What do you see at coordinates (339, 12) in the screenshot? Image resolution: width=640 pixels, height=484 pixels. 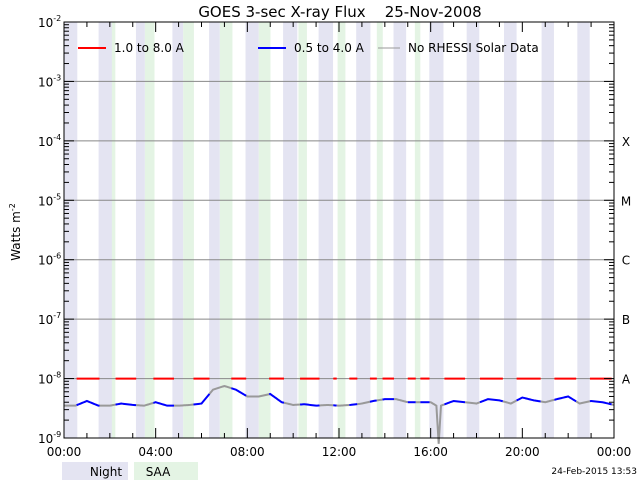 I see `chart-title: GOES 3-sec X-ray Flux 25-Nov-2008` at bounding box center [339, 12].